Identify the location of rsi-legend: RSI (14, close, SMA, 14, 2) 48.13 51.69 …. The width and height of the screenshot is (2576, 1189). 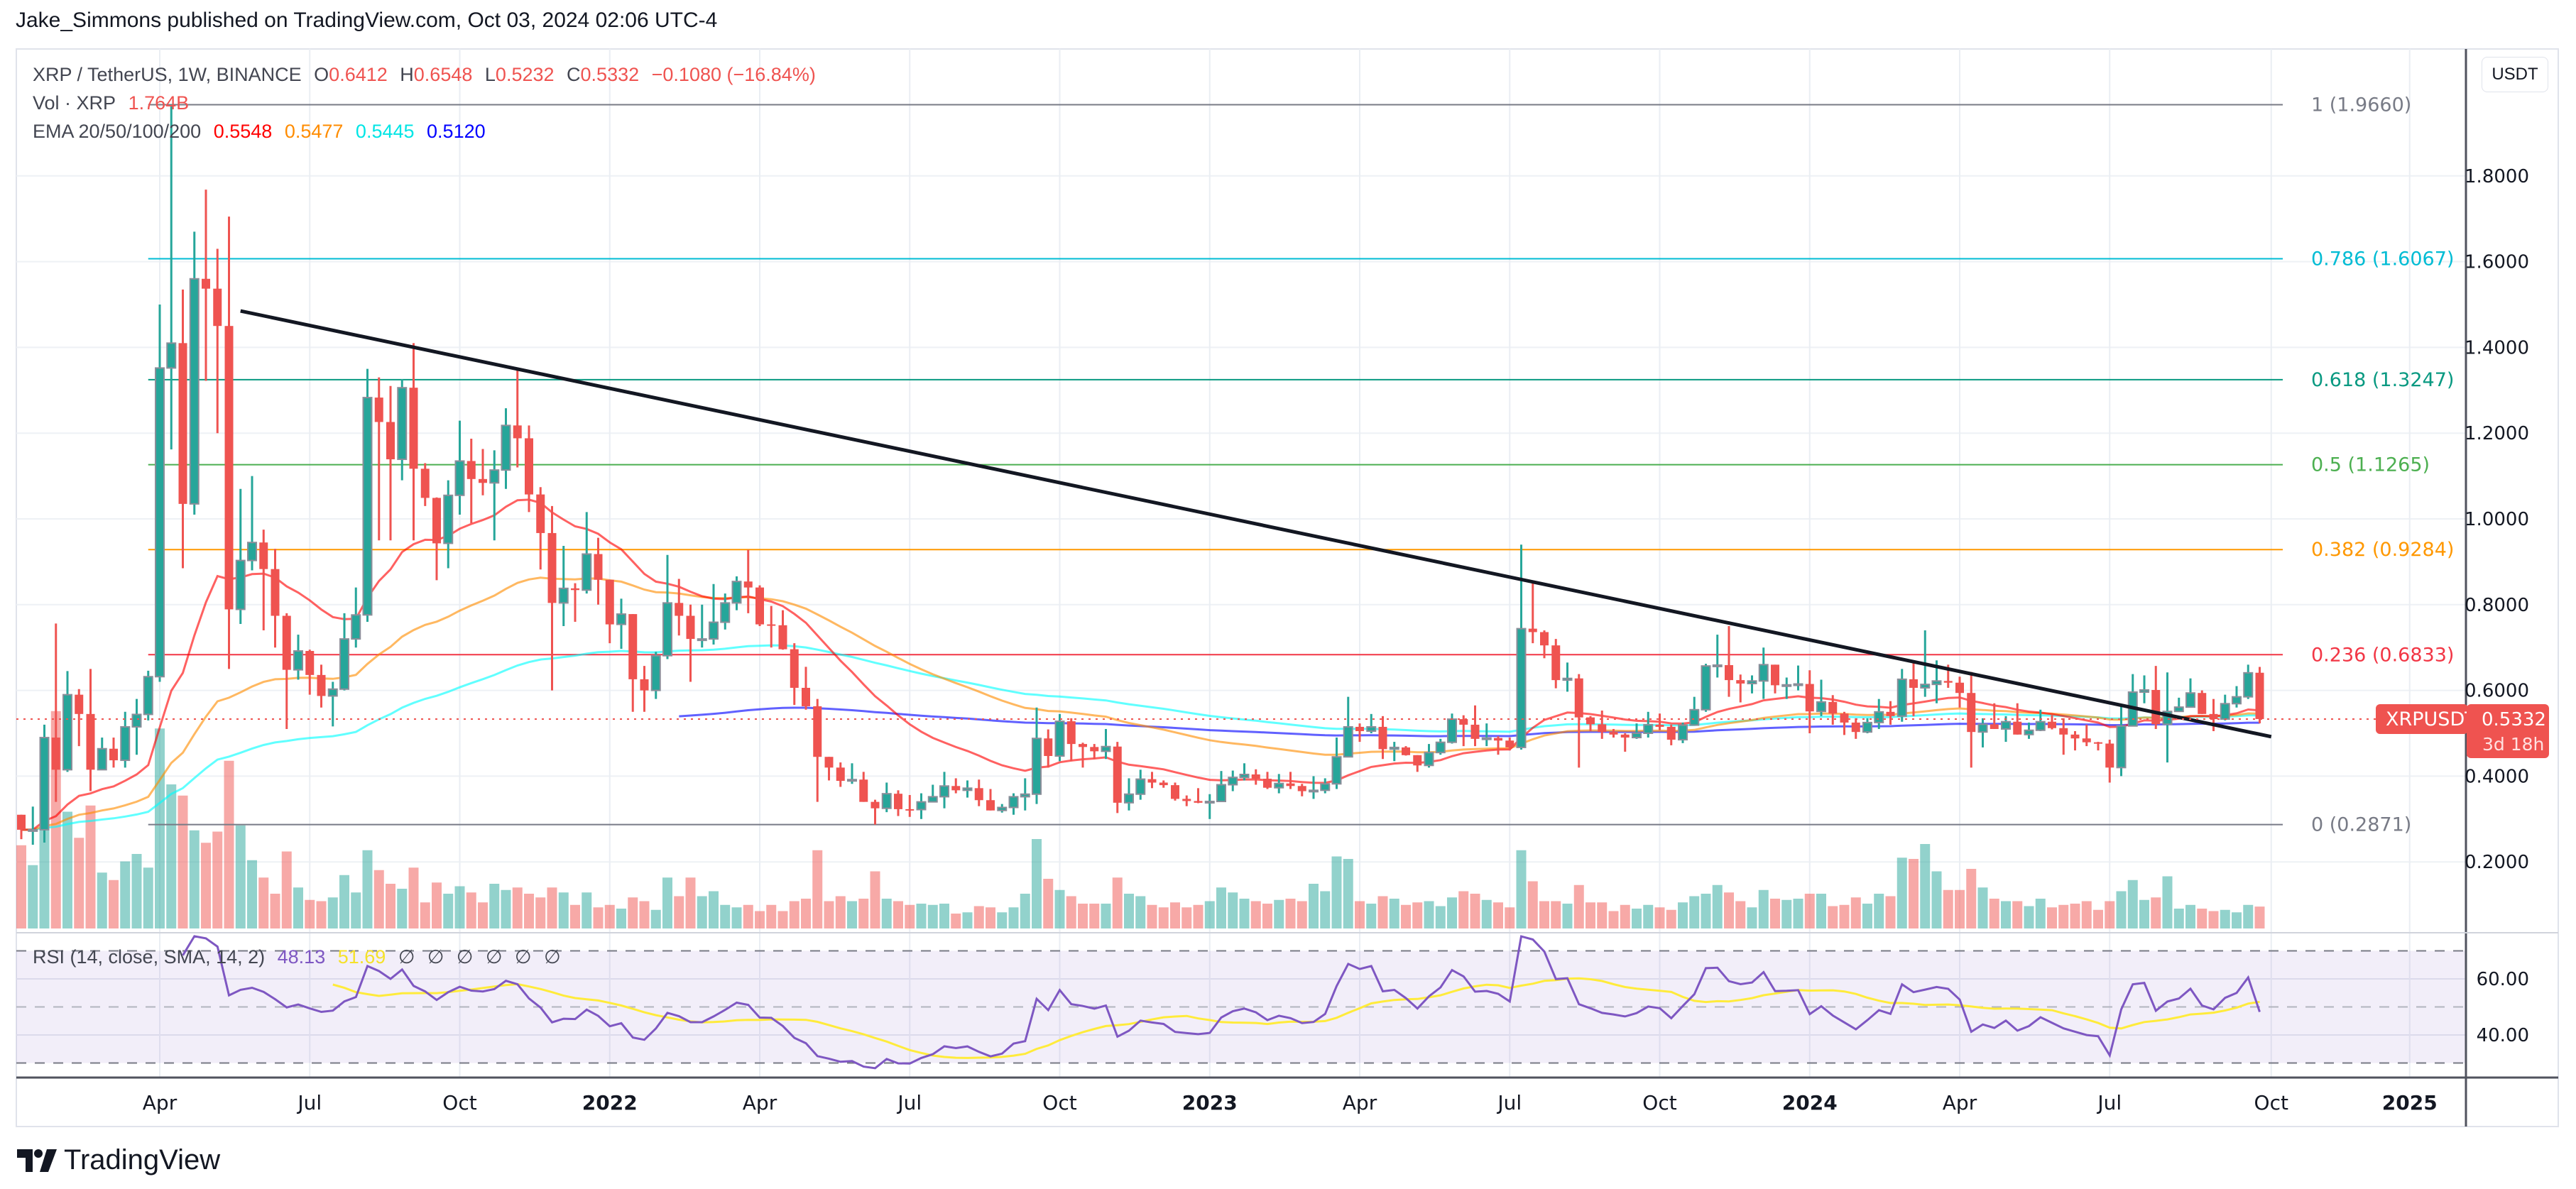
(300, 957).